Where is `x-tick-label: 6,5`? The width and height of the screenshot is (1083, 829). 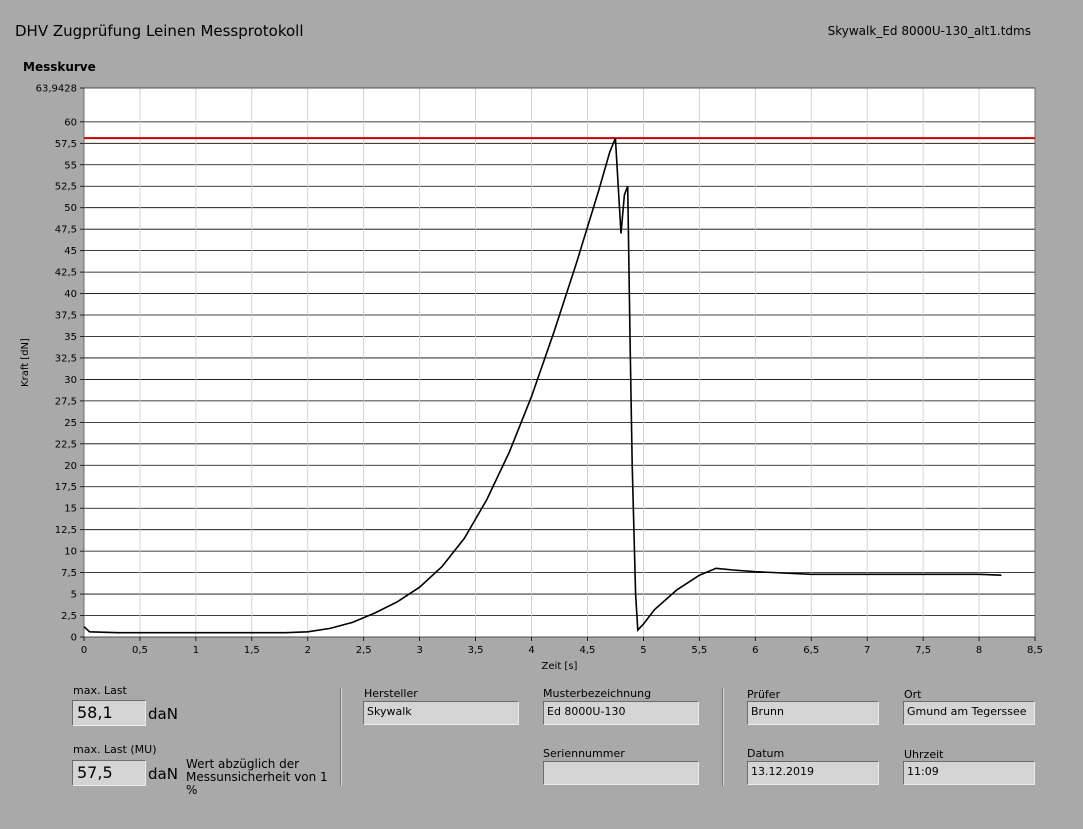 x-tick-label: 6,5 is located at coordinates (811, 650).